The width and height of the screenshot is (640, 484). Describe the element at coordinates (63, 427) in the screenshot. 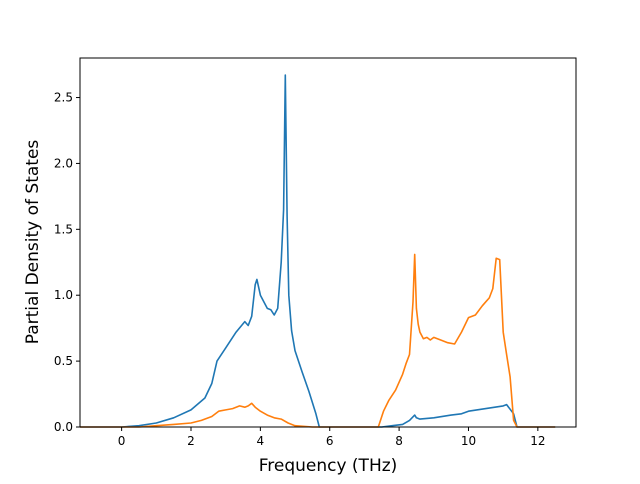

I see `y-tick-label: 0.0` at that location.